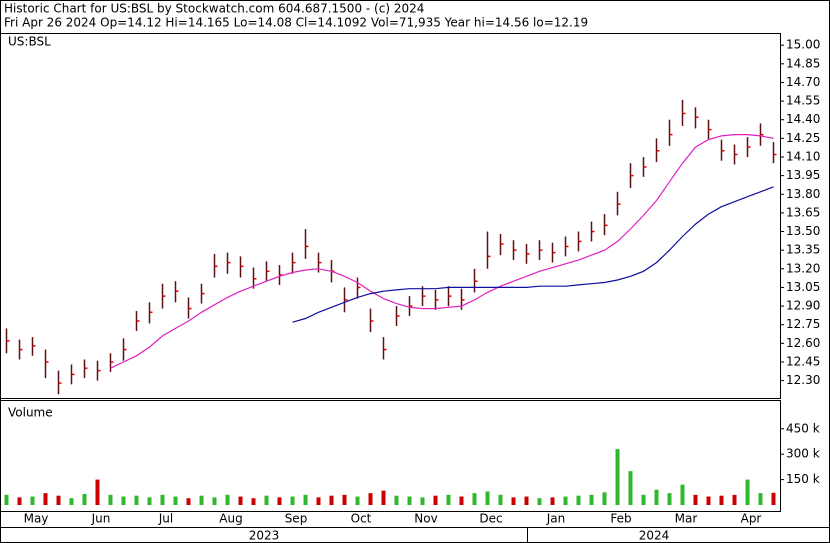  What do you see at coordinates (556, 519) in the screenshot?
I see `x-tick-label: Jan` at bounding box center [556, 519].